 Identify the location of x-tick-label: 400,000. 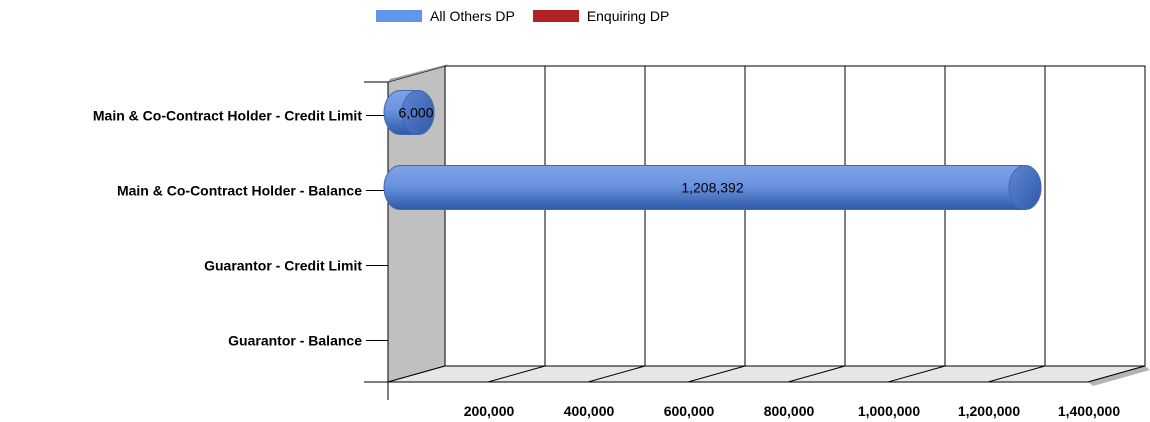
(589, 411).